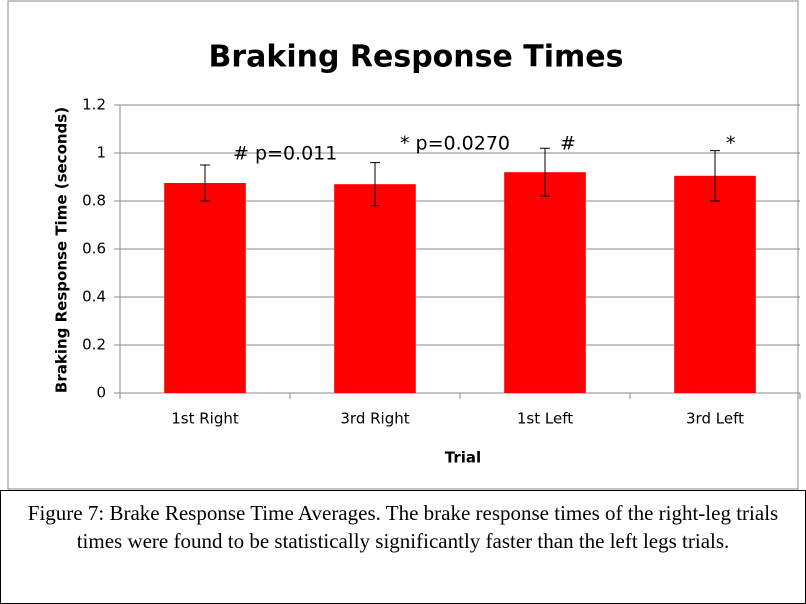 Image resolution: width=806 pixels, height=604 pixels. Describe the element at coordinates (374, 419) in the screenshot. I see `x-tick-label: 3rd Right` at that location.